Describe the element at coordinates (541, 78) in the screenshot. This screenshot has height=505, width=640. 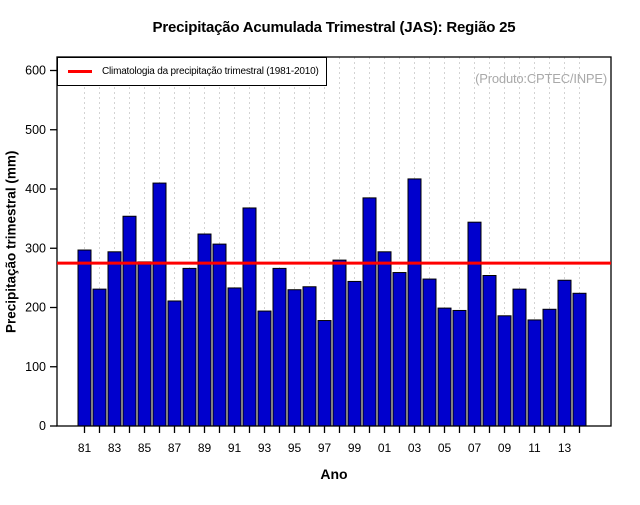
I see `producer-watermark: (Produto:CPTEC/INPE)` at that location.